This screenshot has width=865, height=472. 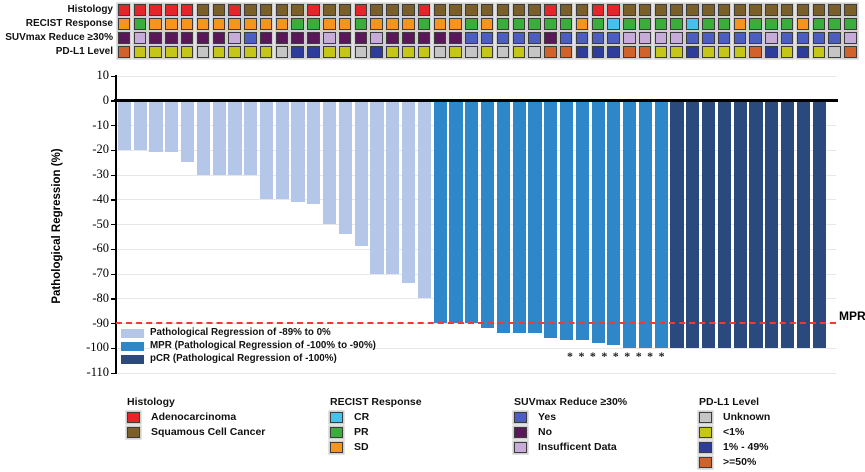 I want to click on plot-legend-label: Pathological Regression of -89% to 0%, so click(x=240, y=332).